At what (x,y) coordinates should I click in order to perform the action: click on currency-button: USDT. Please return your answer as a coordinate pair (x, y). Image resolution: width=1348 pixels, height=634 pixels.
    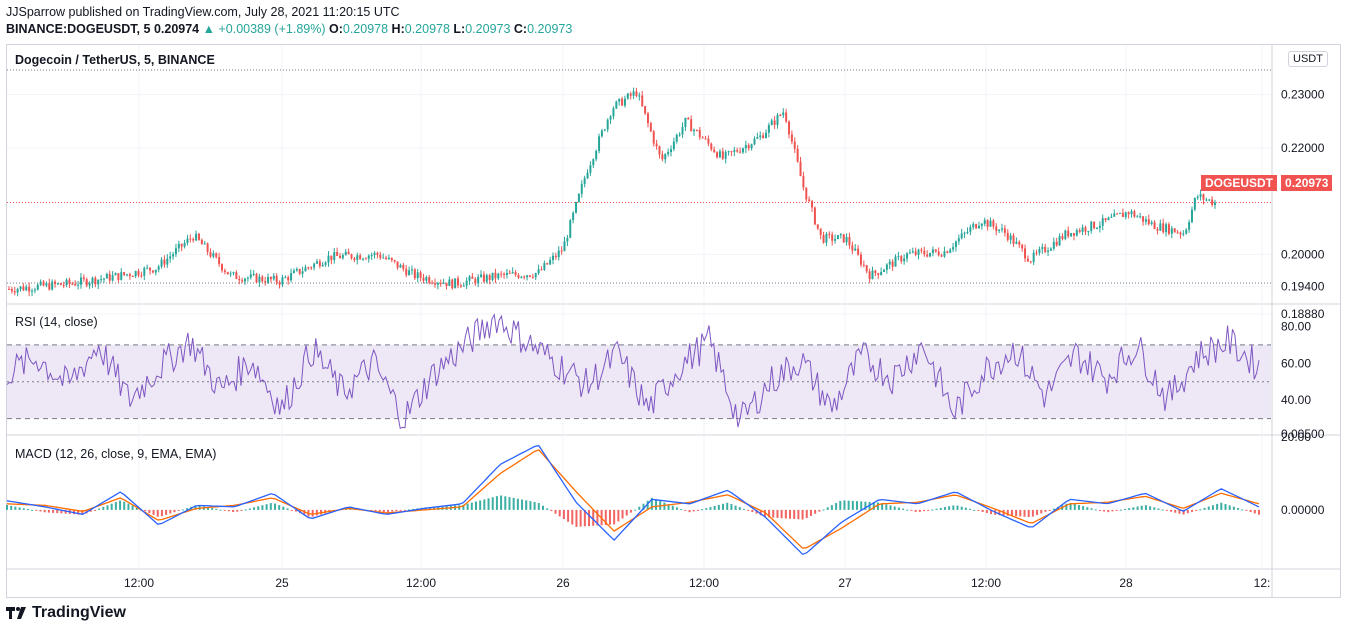
    Looking at the image, I should click on (1308, 59).